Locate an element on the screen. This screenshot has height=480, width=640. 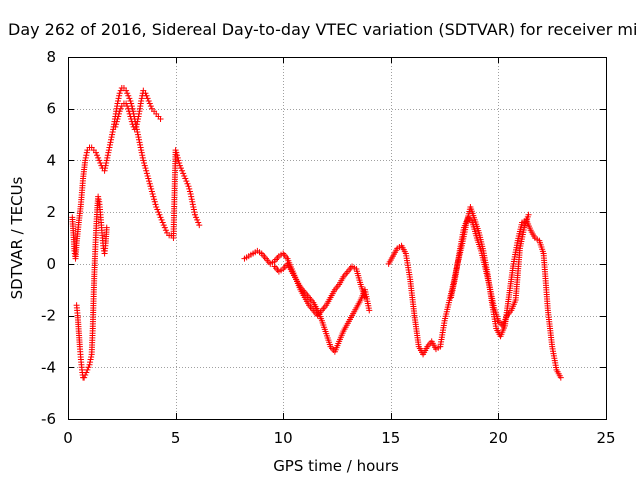
y-tick-label: 2 is located at coordinates (51, 212).